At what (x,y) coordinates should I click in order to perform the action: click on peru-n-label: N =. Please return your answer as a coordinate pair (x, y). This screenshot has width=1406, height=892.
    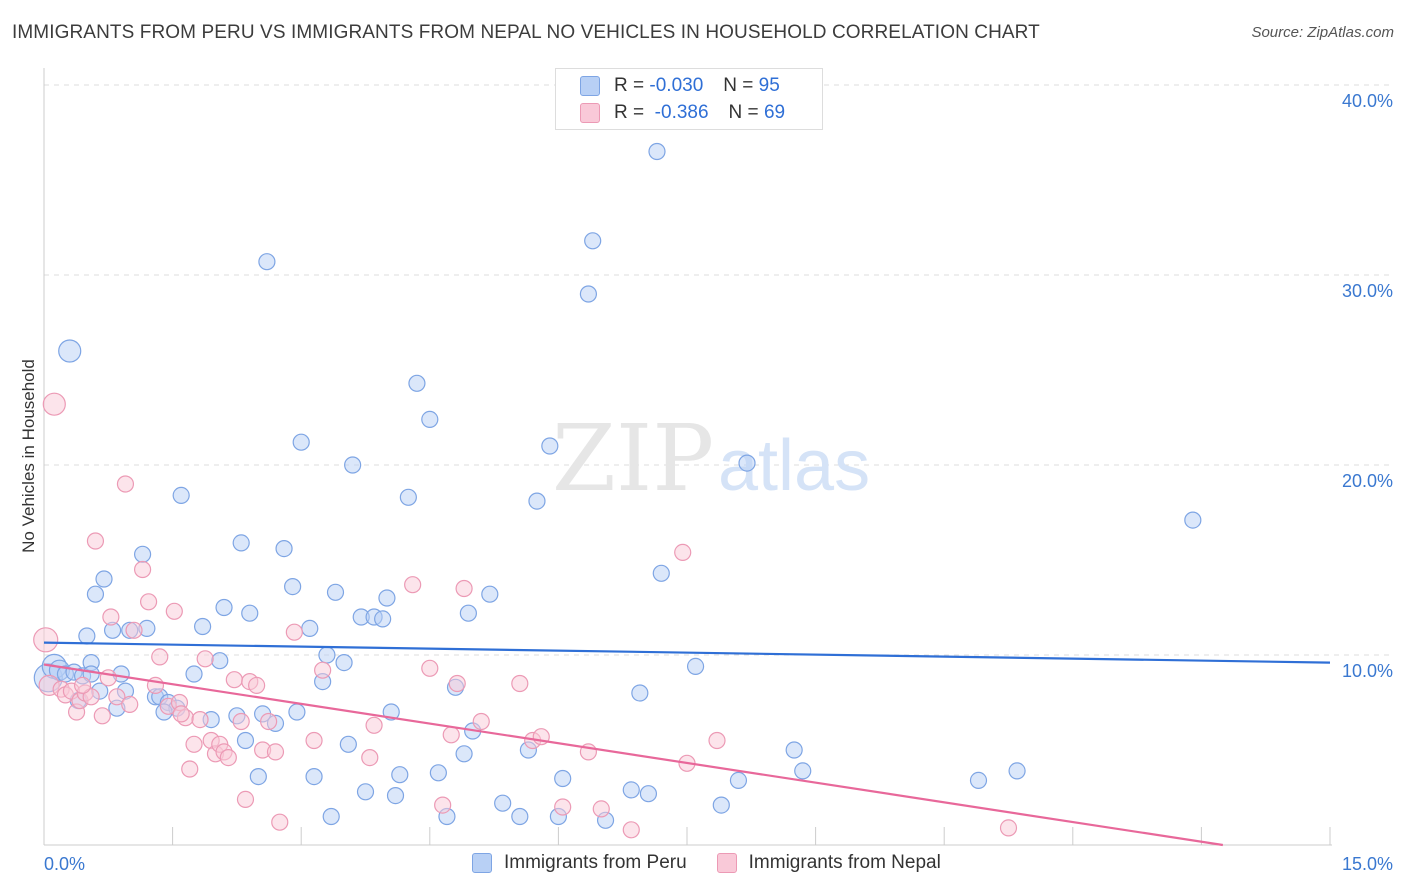
    Looking at the image, I should click on (738, 85).